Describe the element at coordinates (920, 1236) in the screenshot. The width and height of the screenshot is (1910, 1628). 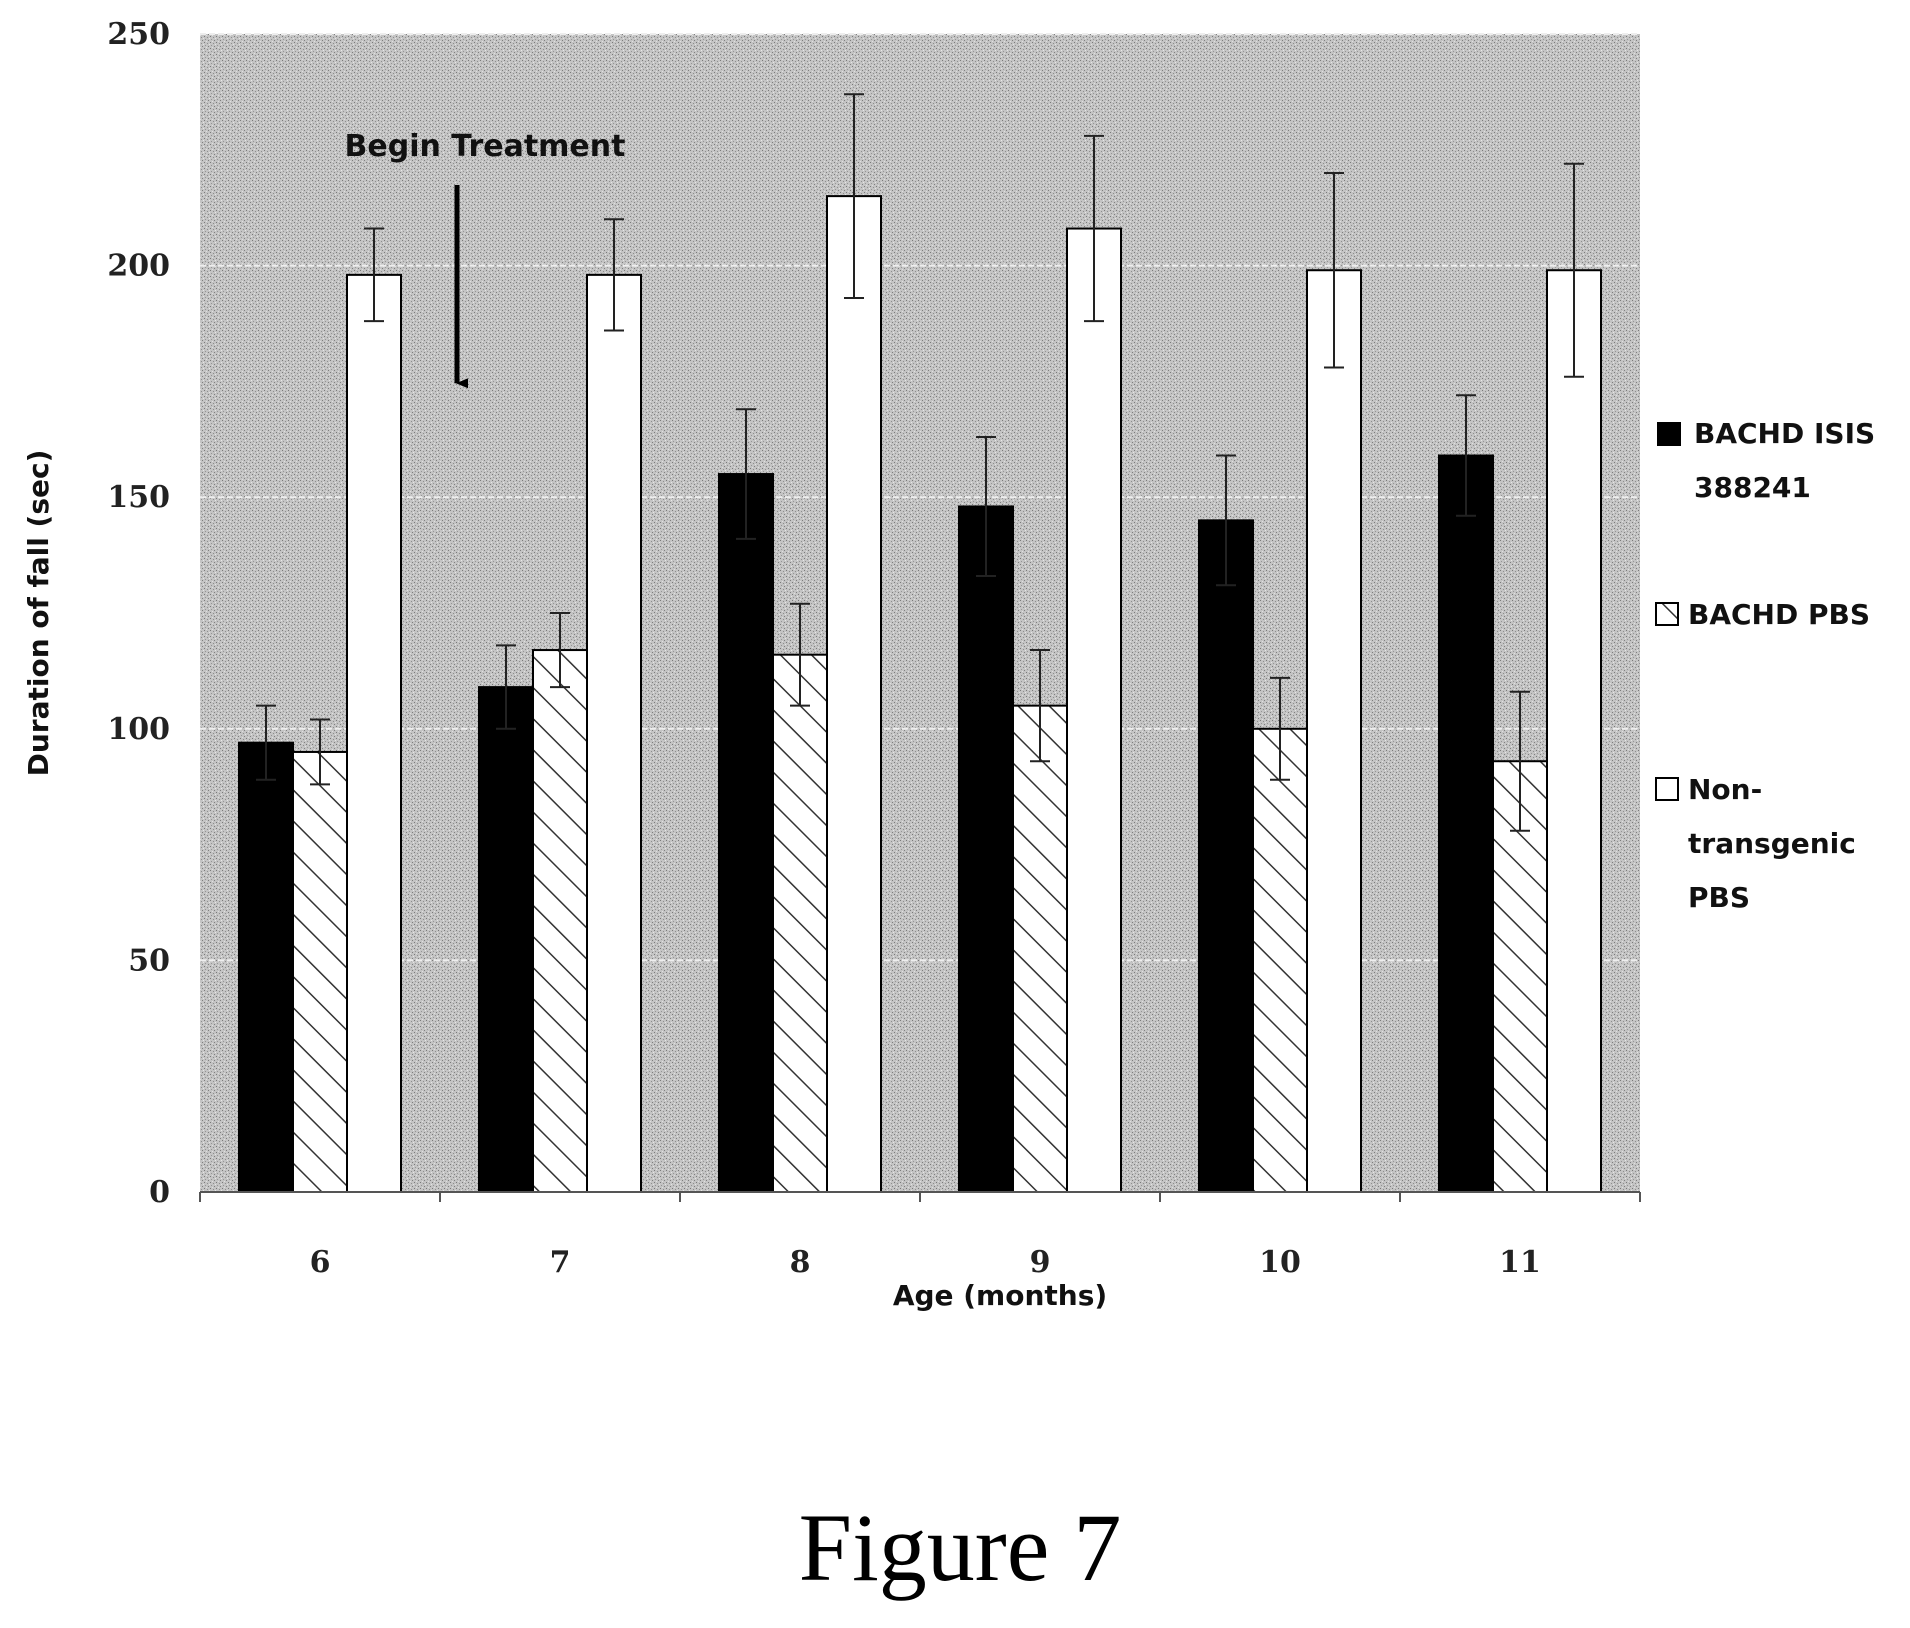
I see `x-axis-ticks: 6 7 8 9 10 11` at that location.